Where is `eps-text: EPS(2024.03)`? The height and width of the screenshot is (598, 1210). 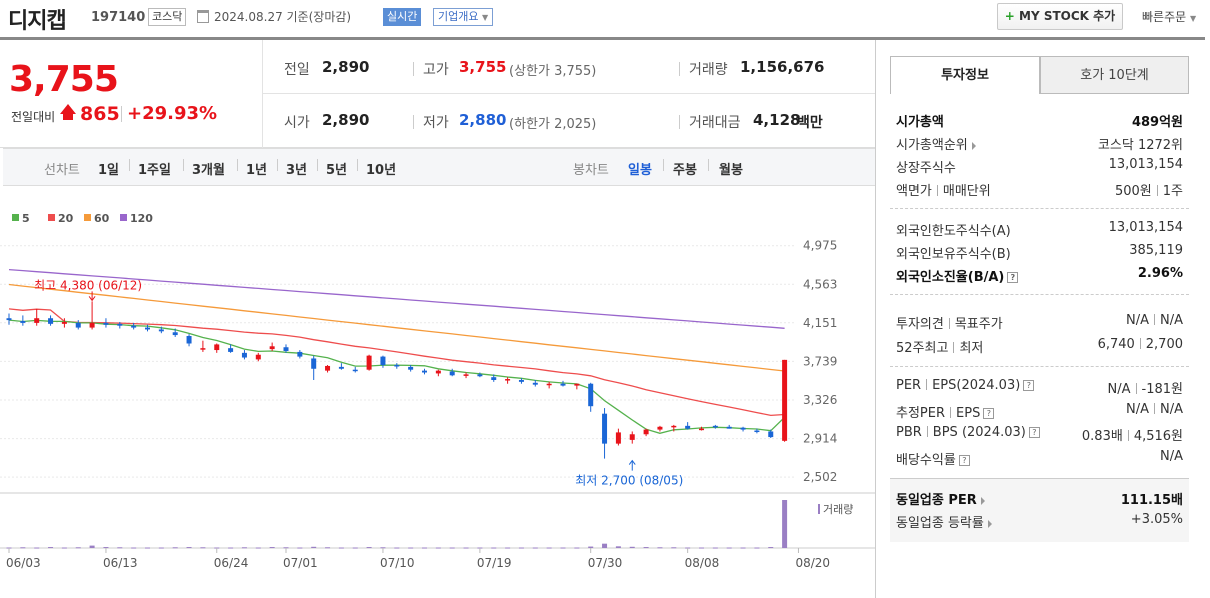 eps-text: EPS(2024.03) is located at coordinates (976, 385).